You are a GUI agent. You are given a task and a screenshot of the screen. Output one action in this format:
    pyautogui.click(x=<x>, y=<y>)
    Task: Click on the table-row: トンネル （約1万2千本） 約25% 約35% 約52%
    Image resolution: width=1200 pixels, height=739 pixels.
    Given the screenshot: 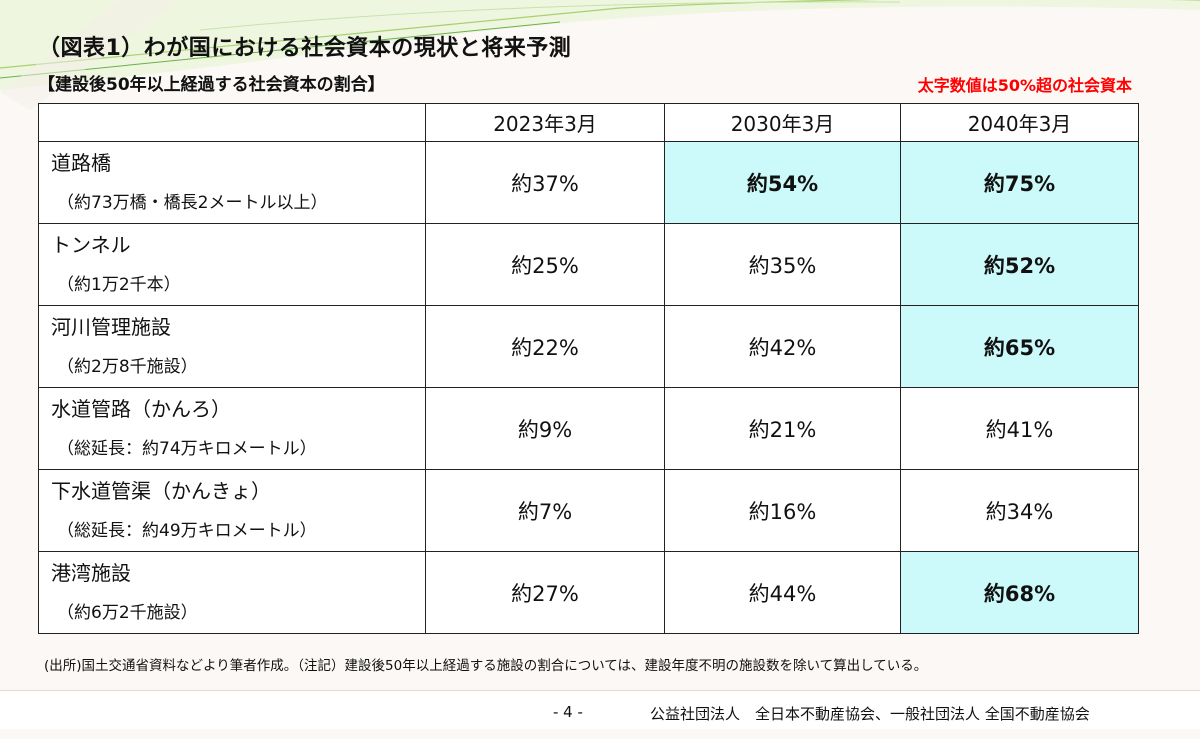 What is the action you would take?
    pyautogui.click(x=588, y=264)
    